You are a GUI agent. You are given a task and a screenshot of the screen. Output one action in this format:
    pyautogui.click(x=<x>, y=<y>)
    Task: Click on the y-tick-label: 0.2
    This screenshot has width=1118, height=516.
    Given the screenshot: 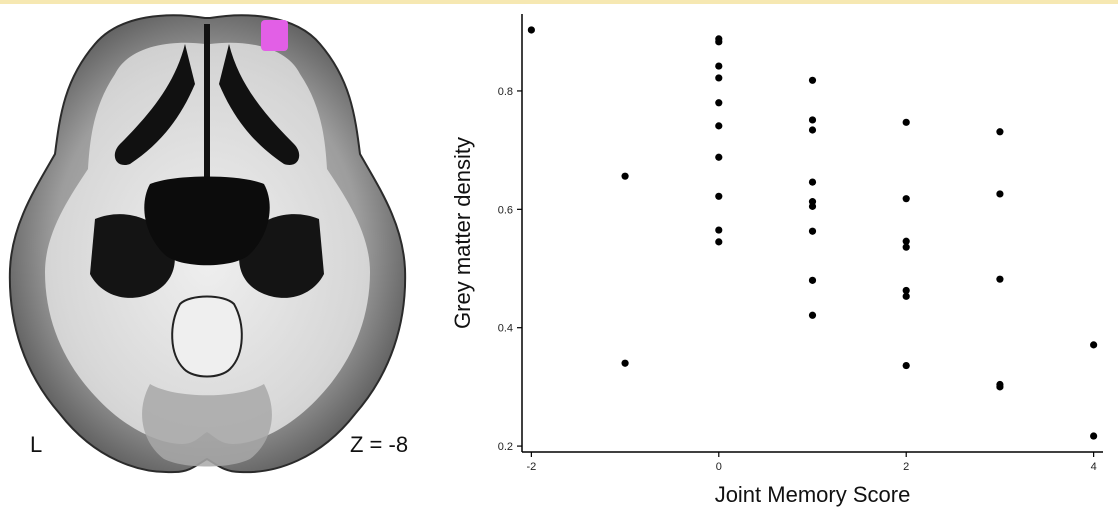 What is the action you would take?
    pyautogui.click(x=505, y=447)
    